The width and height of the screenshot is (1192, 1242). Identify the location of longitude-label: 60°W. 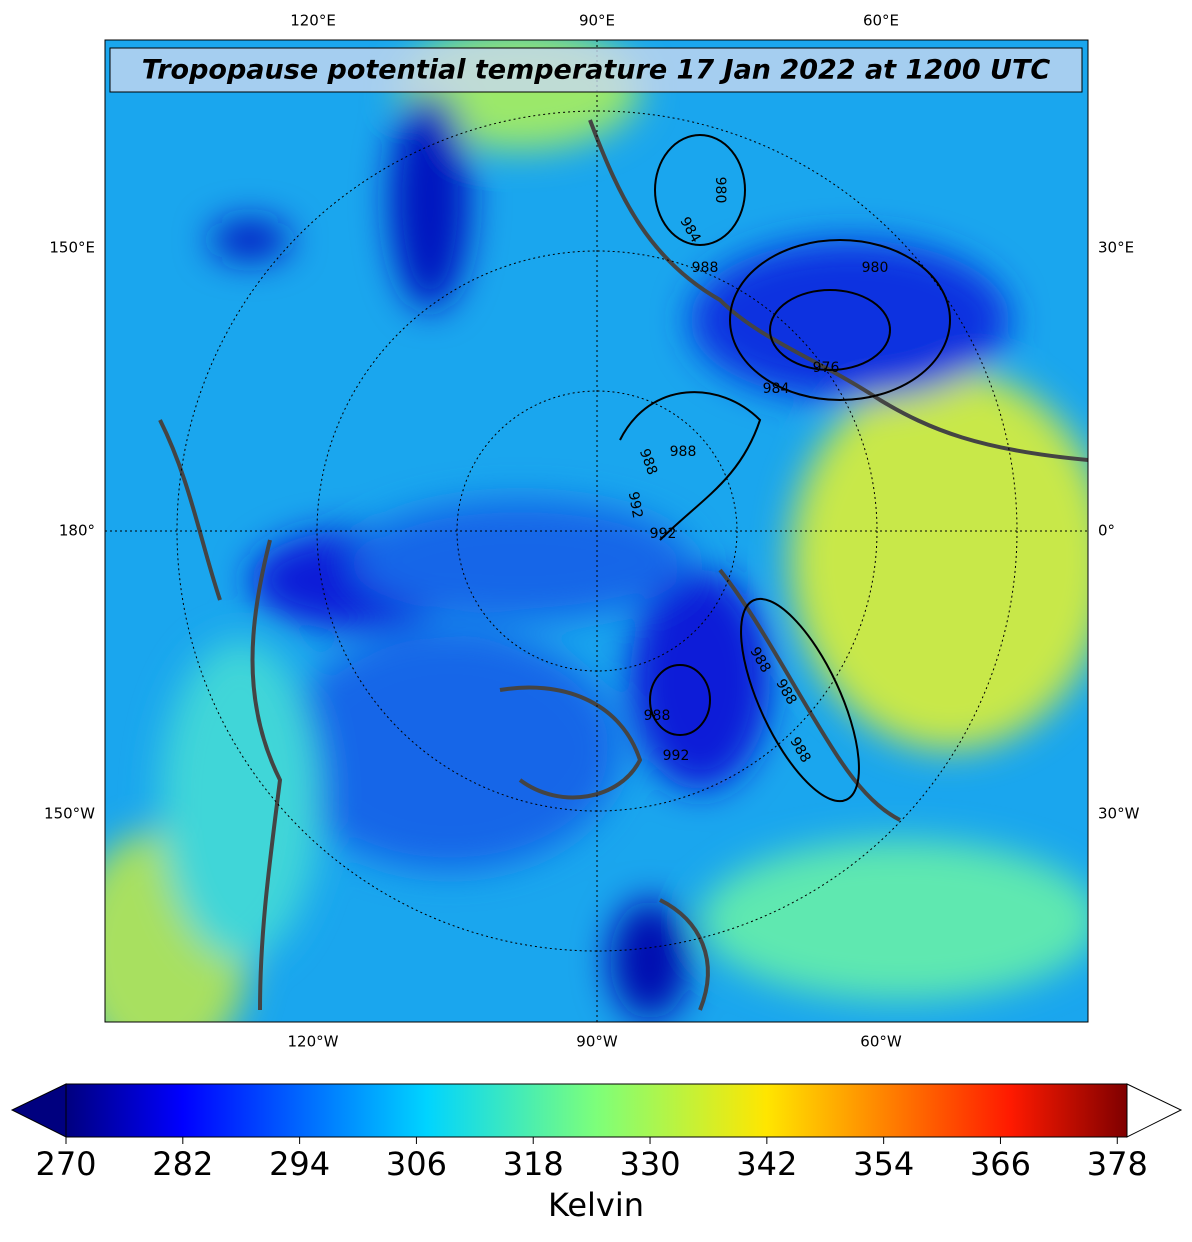
(881, 1042).